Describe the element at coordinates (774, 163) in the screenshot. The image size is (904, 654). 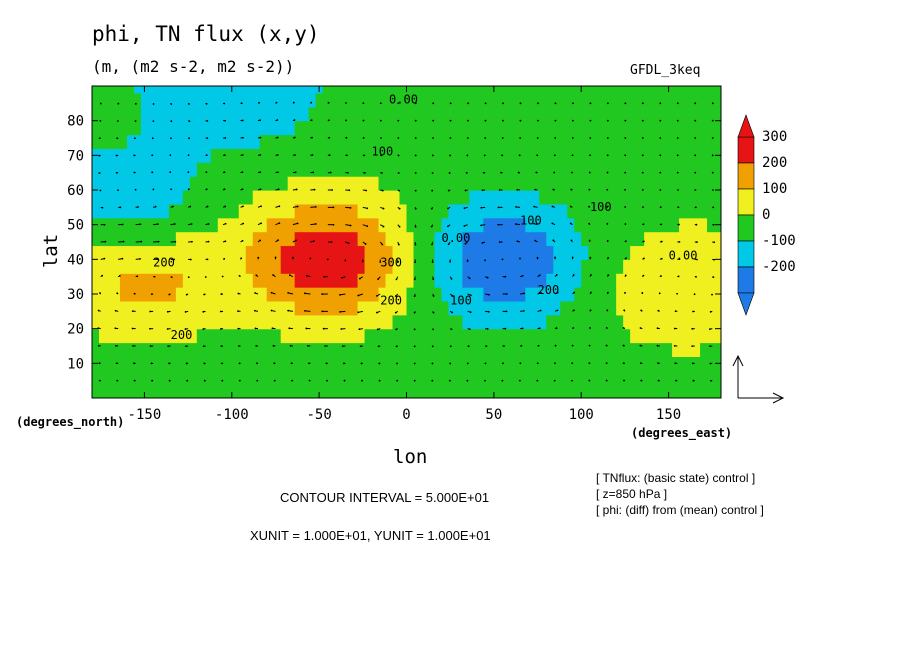
I see `colorbar-label: 200` at that location.